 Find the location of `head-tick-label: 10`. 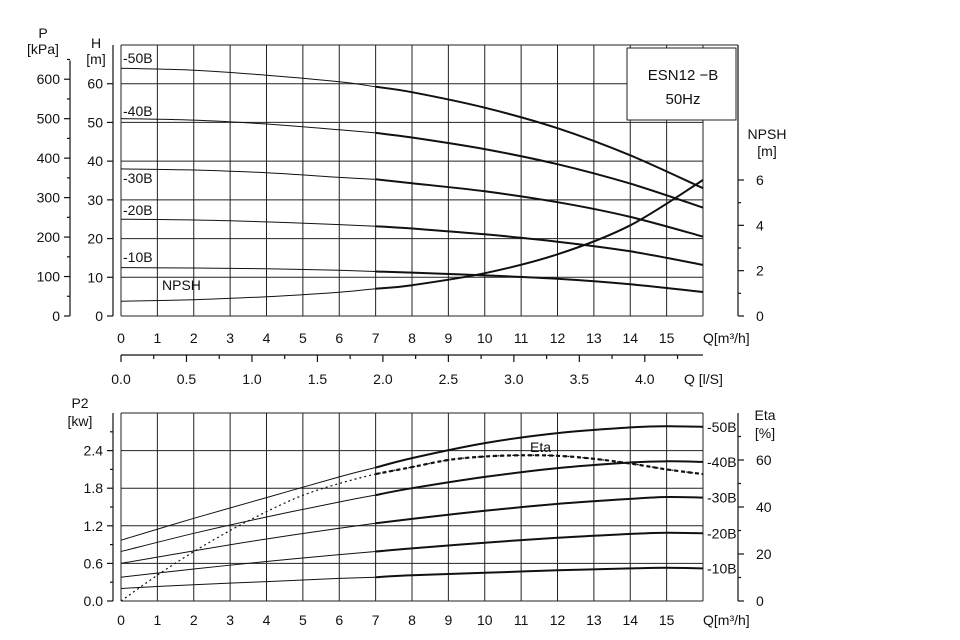

head-tick-label: 10 is located at coordinates (95, 277).